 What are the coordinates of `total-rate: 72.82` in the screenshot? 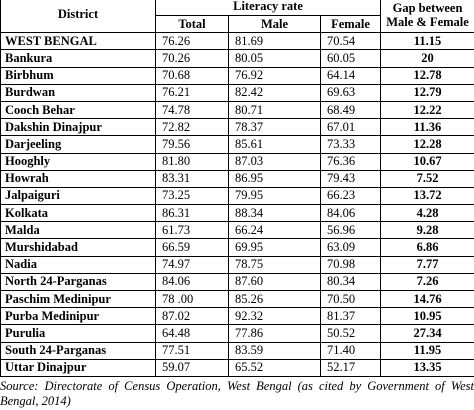 It's located at (192, 127).